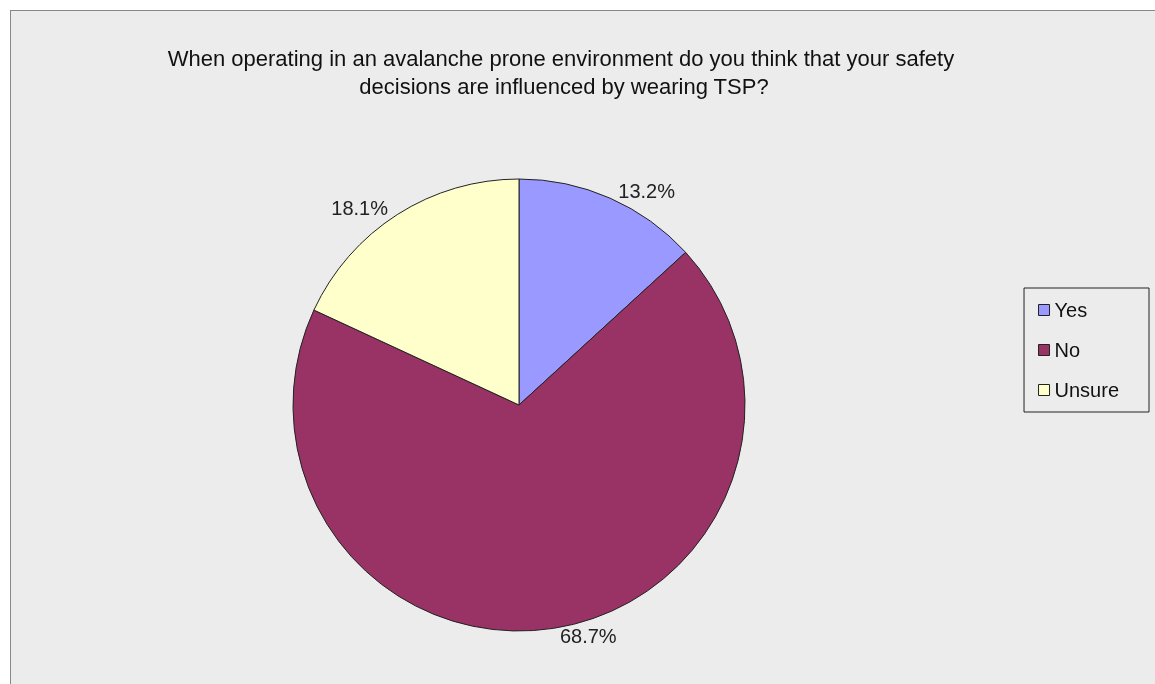  I want to click on legend-label: Yes, so click(1071, 310).